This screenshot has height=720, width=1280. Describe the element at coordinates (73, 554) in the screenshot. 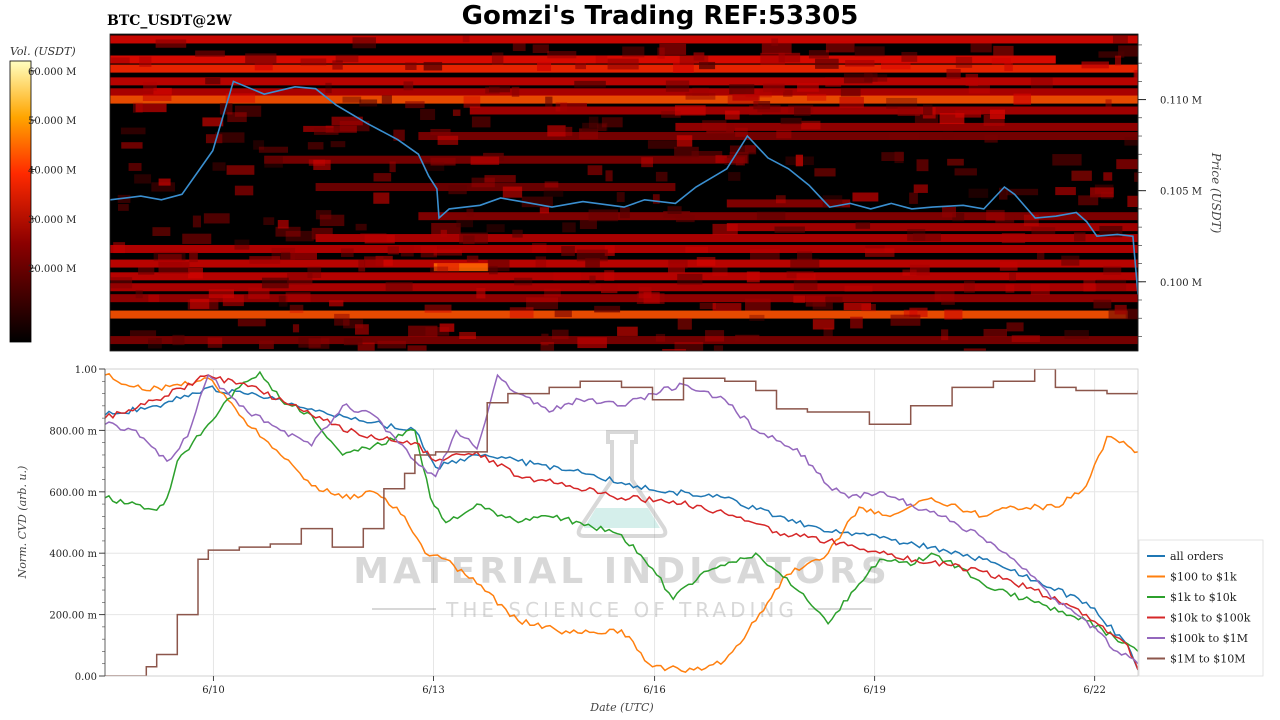

I see `cvd-y-tick-label: 400.00 m` at that location.